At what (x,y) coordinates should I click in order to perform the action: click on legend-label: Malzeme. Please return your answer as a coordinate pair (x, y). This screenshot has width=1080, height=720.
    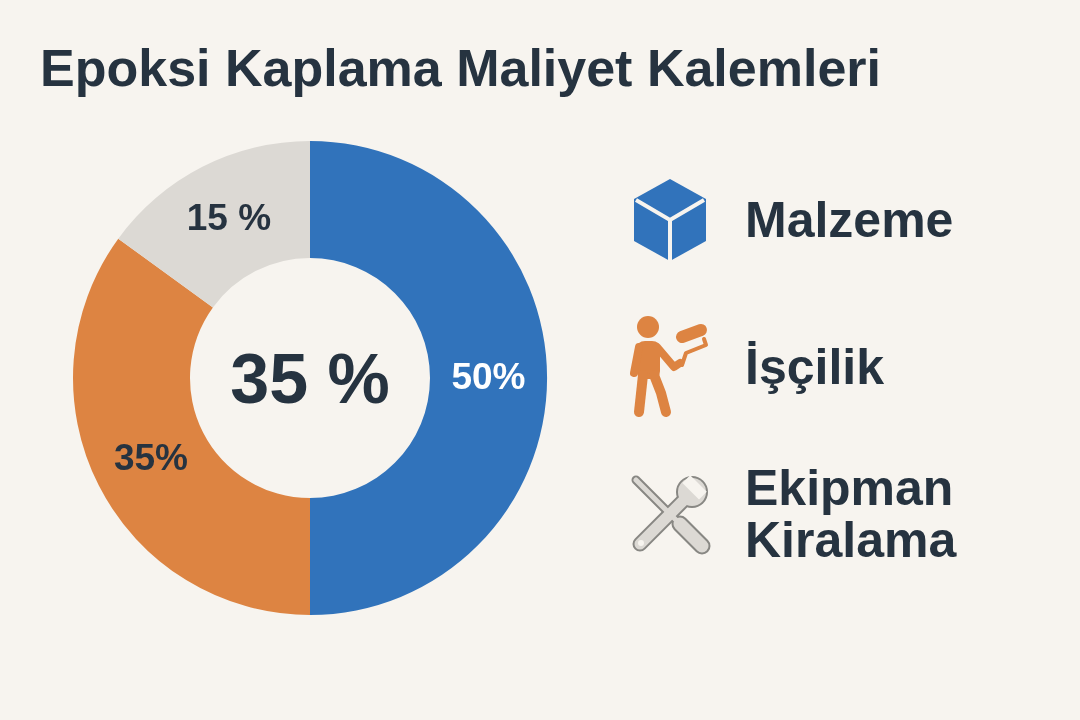
    Looking at the image, I should click on (849, 219).